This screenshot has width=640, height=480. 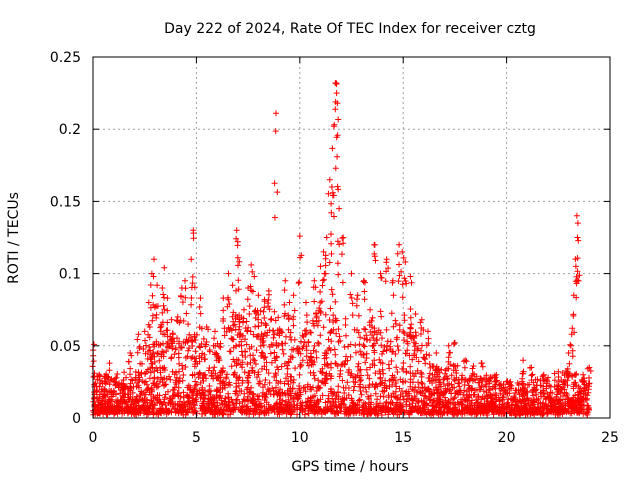 What do you see at coordinates (610, 438) in the screenshot?
I see `x-tick-label: 25` at bounding box center [610, 438].